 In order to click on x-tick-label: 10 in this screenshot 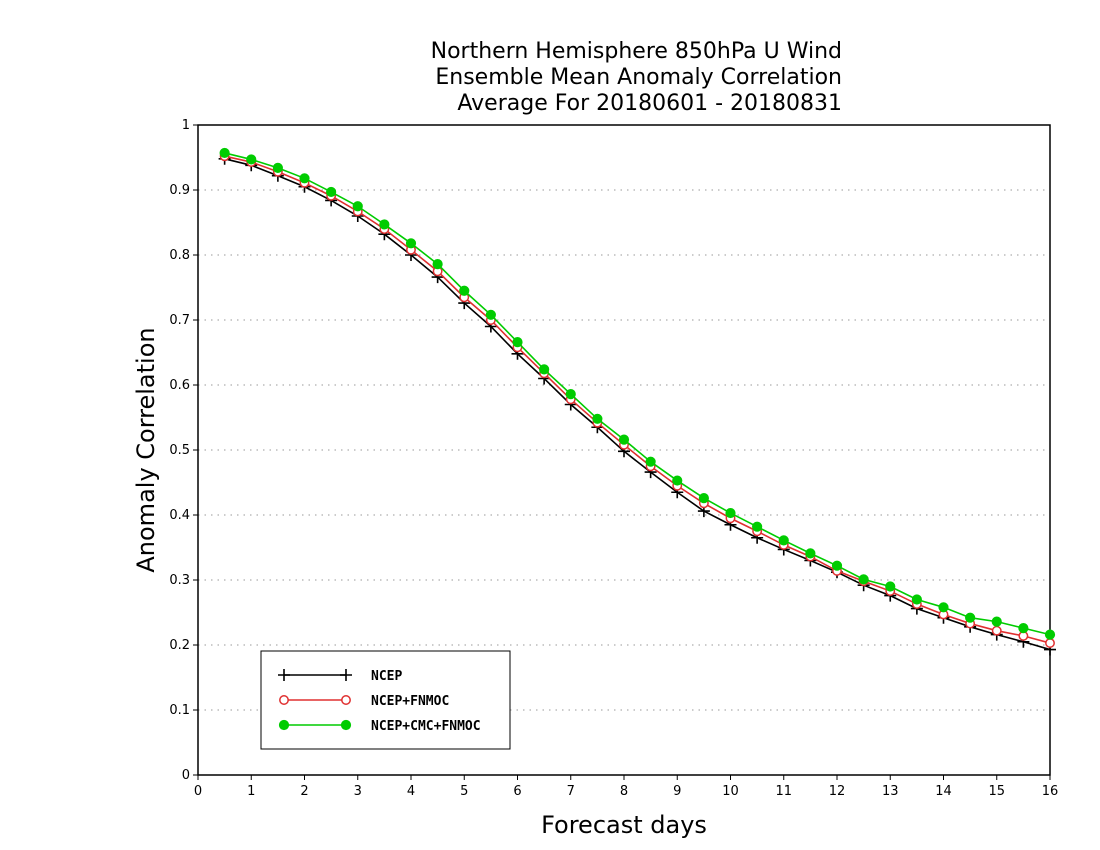, I will do `click(730, 791)`.